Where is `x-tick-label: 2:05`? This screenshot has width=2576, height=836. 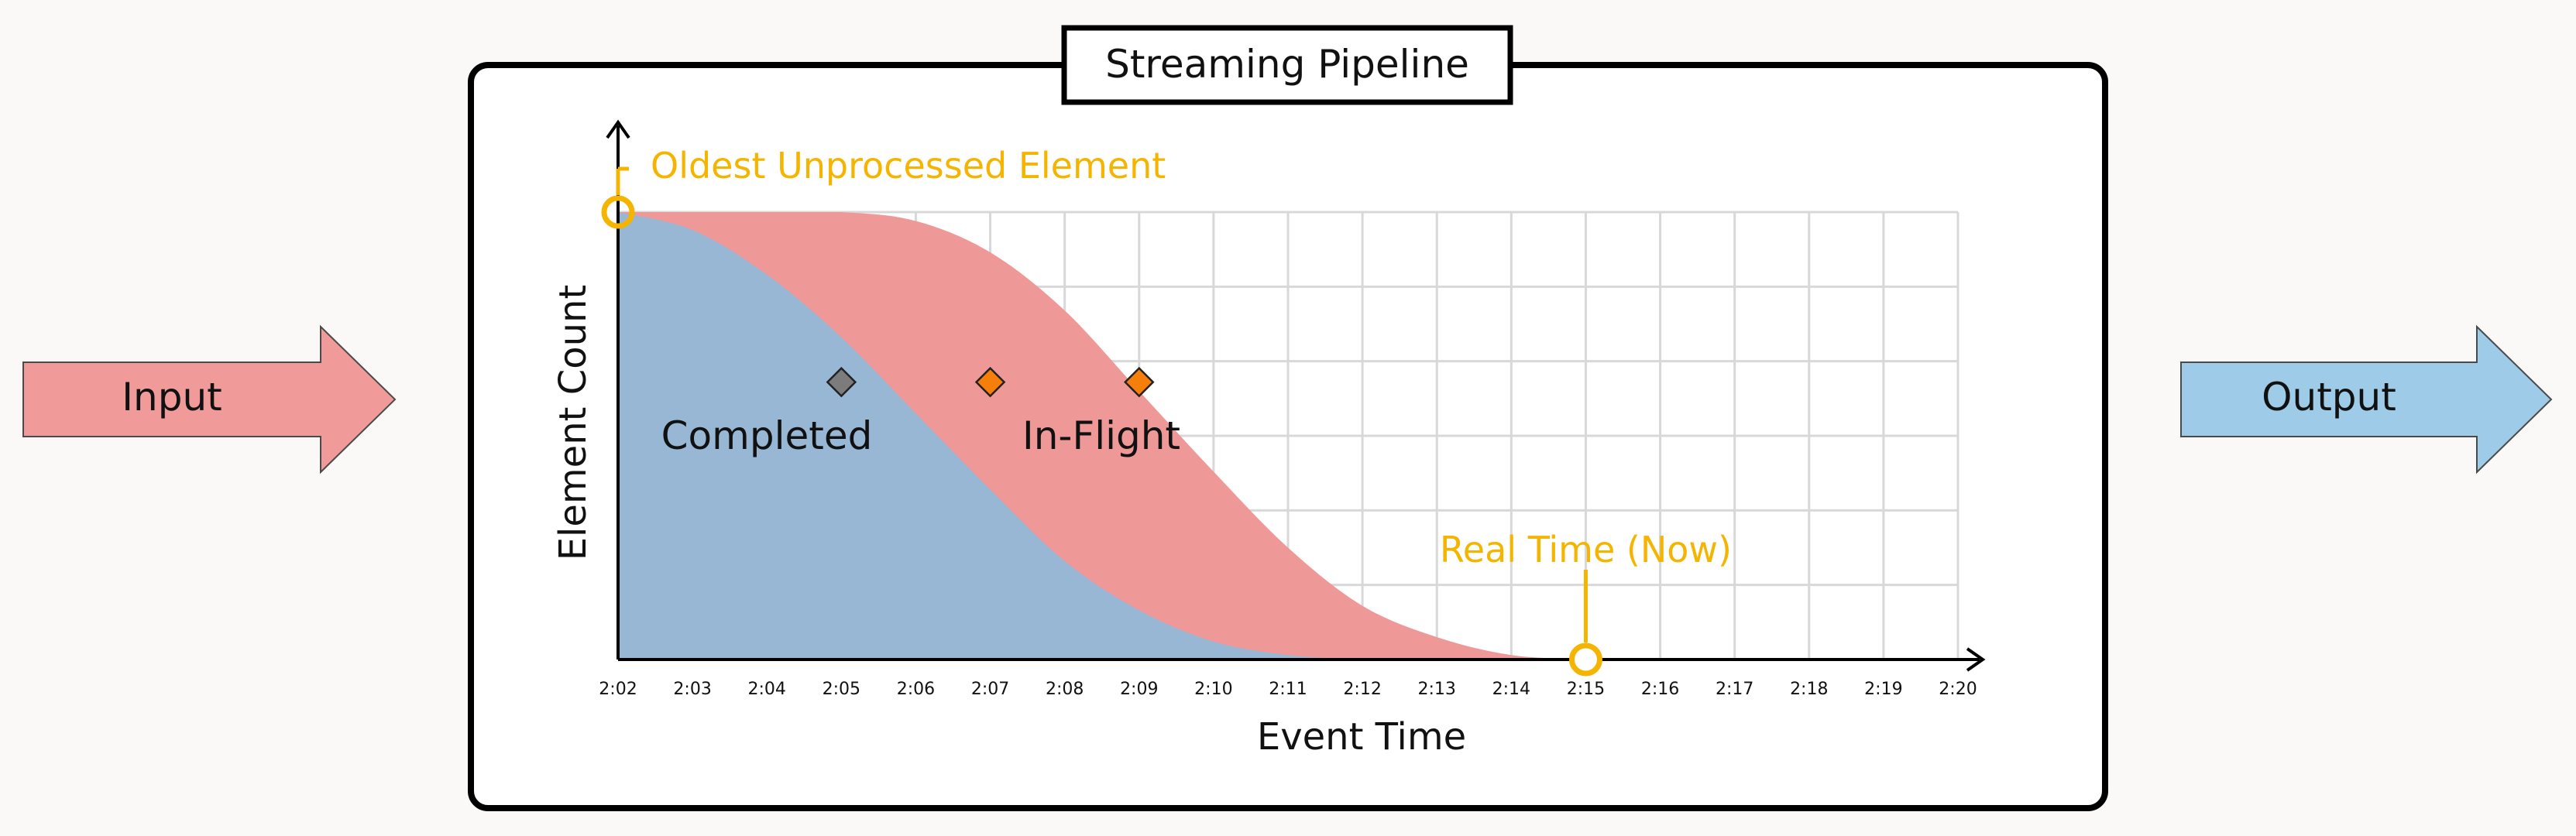
x-tick-label: 2:05 is located at coordinates (841, 689).